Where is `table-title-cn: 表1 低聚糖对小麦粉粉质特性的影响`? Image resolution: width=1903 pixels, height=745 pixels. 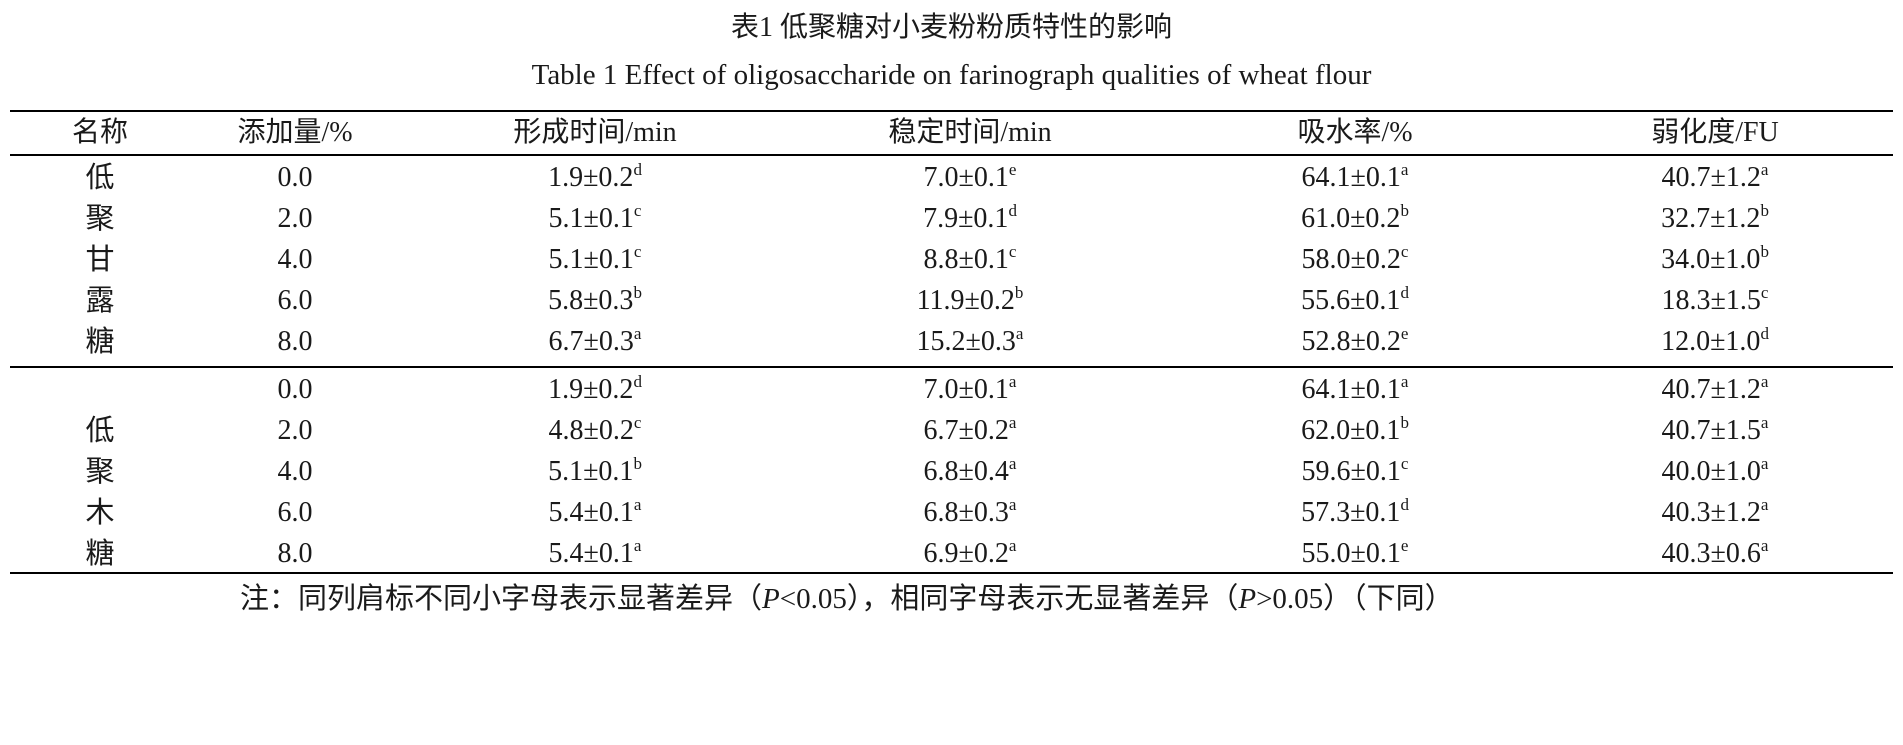
table-title-cn: 表1 低聚糖对小麦粉粉质特性的影响 is located at coordinates (951, 27).